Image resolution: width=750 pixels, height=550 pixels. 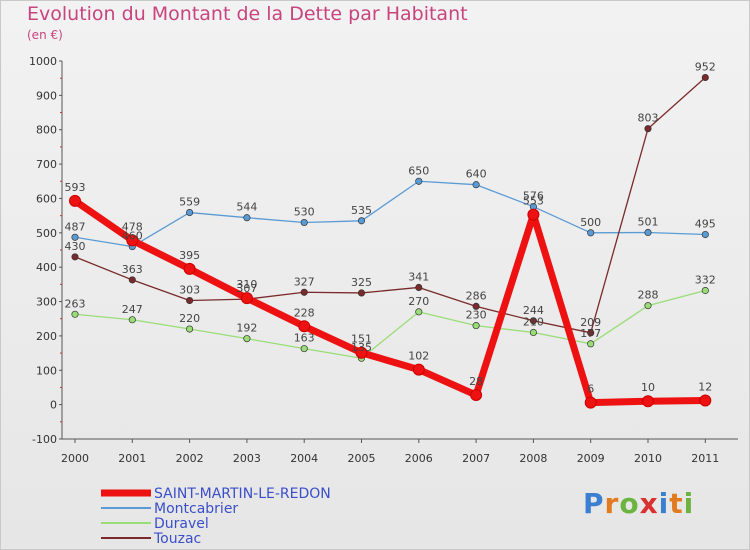 What do you see at coordinates (476, 458) in the screenshot?
I see `x-tick-label: 2007` at bounding box center [476, 458].